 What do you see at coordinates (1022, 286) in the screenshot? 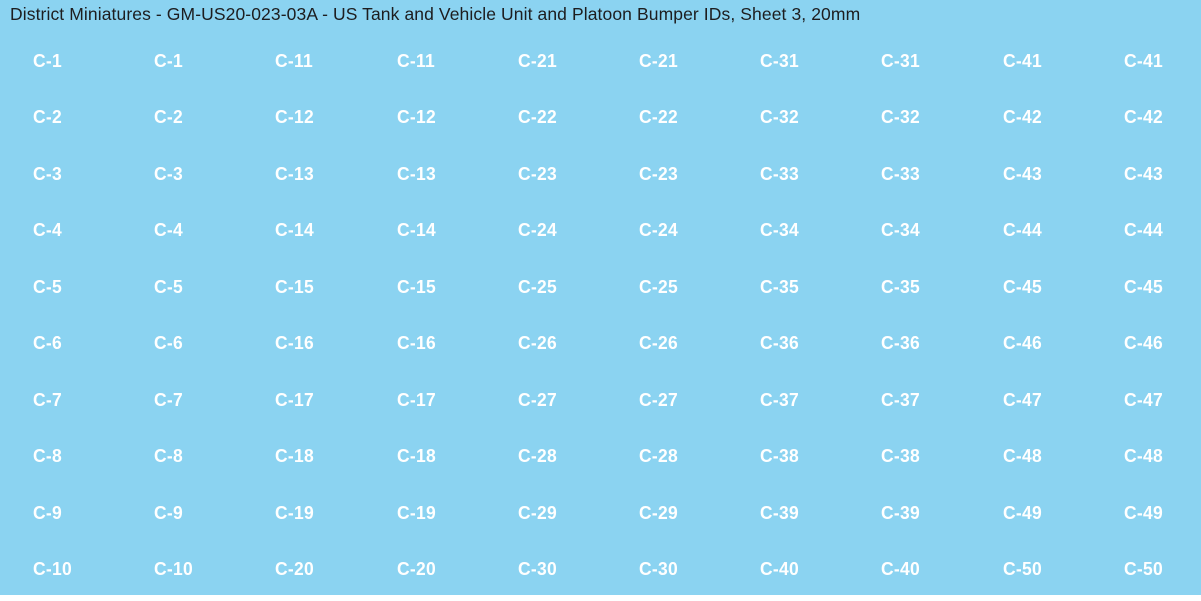
I see `bumper-id-label: C-45` at bounding box center [1022, 286].